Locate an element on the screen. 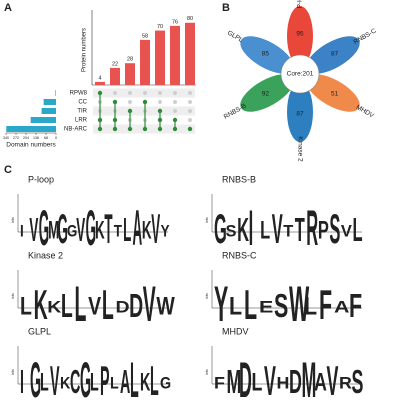 Image resolution: width=395 pixels, height=400 pixels. logo-letter: W is located at coordinates (165, 306).